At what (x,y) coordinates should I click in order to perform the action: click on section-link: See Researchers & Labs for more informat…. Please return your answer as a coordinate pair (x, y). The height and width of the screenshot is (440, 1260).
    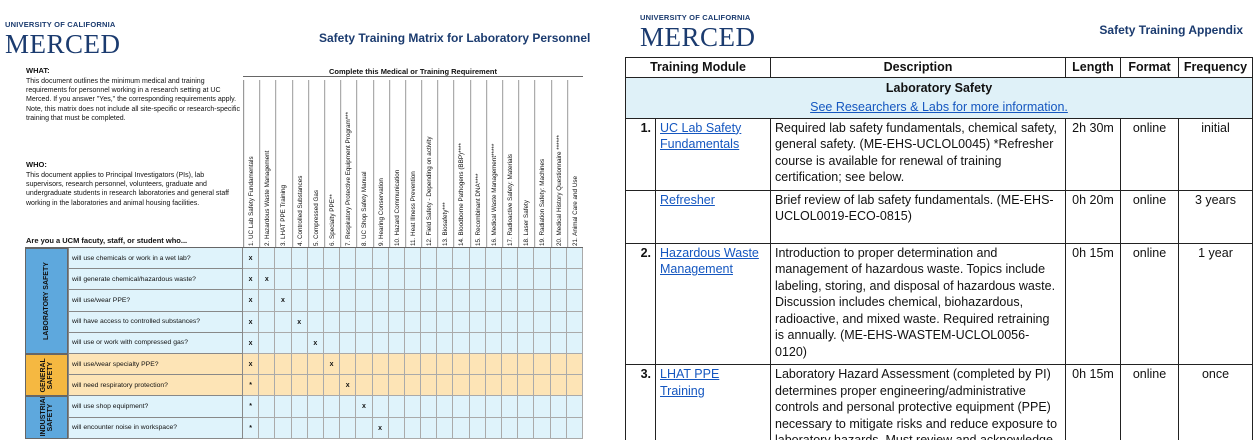
    Looking at the image, I should click on (939, 106).